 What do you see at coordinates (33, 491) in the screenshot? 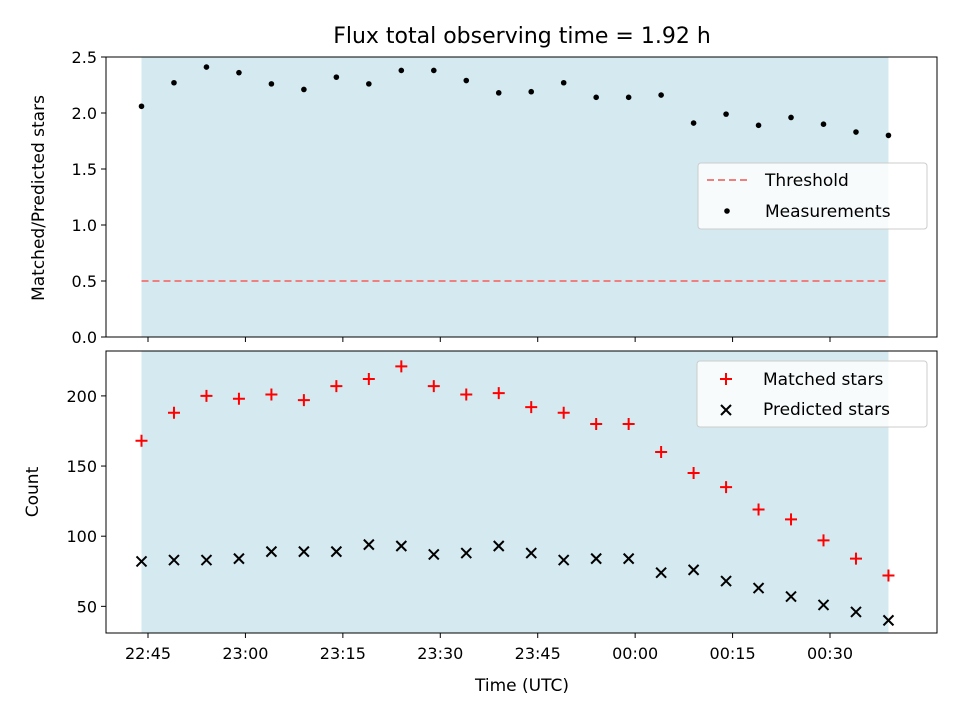
I see `bottom-y-label: Count` at bounding box center [33, 491].